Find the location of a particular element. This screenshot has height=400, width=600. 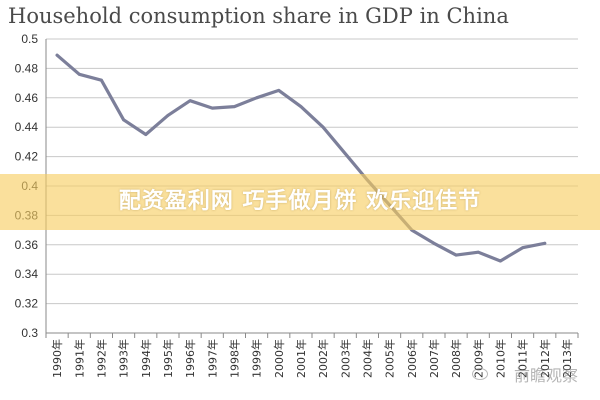

x-tick-label: 2013年 is located at coordinates (567, 358).